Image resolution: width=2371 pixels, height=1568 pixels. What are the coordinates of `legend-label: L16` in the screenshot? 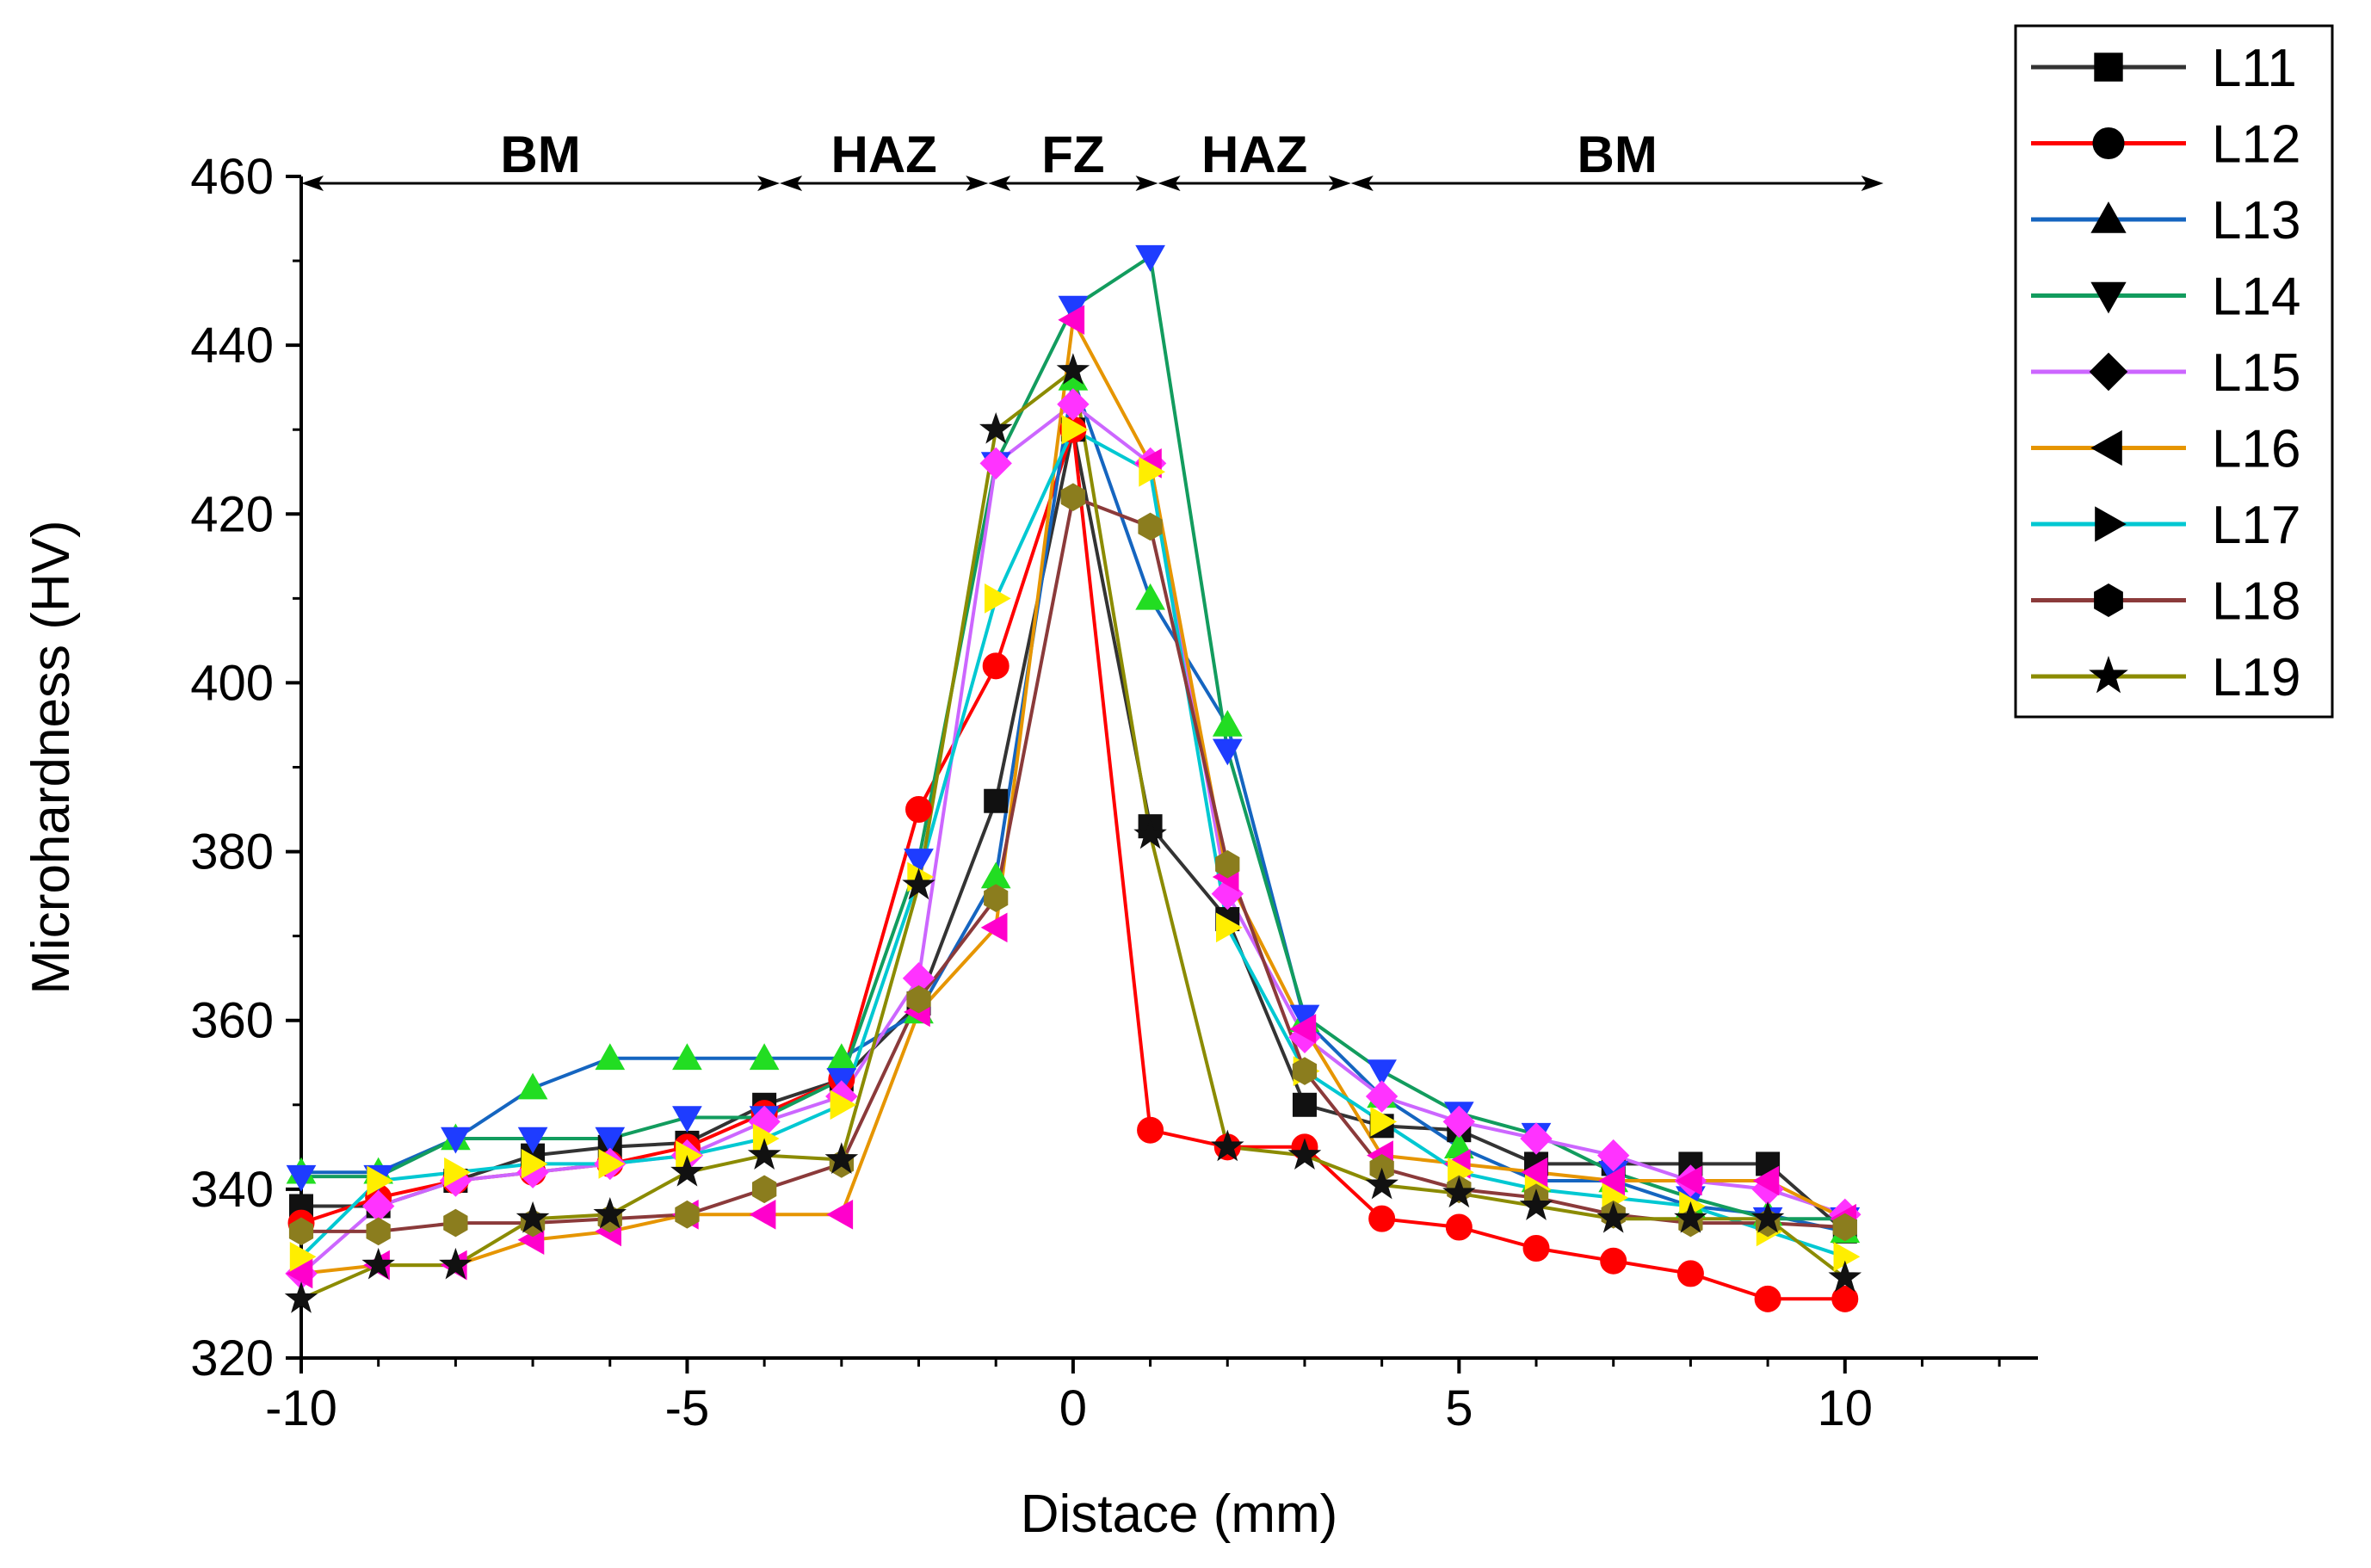 It's located at (2256, 450).